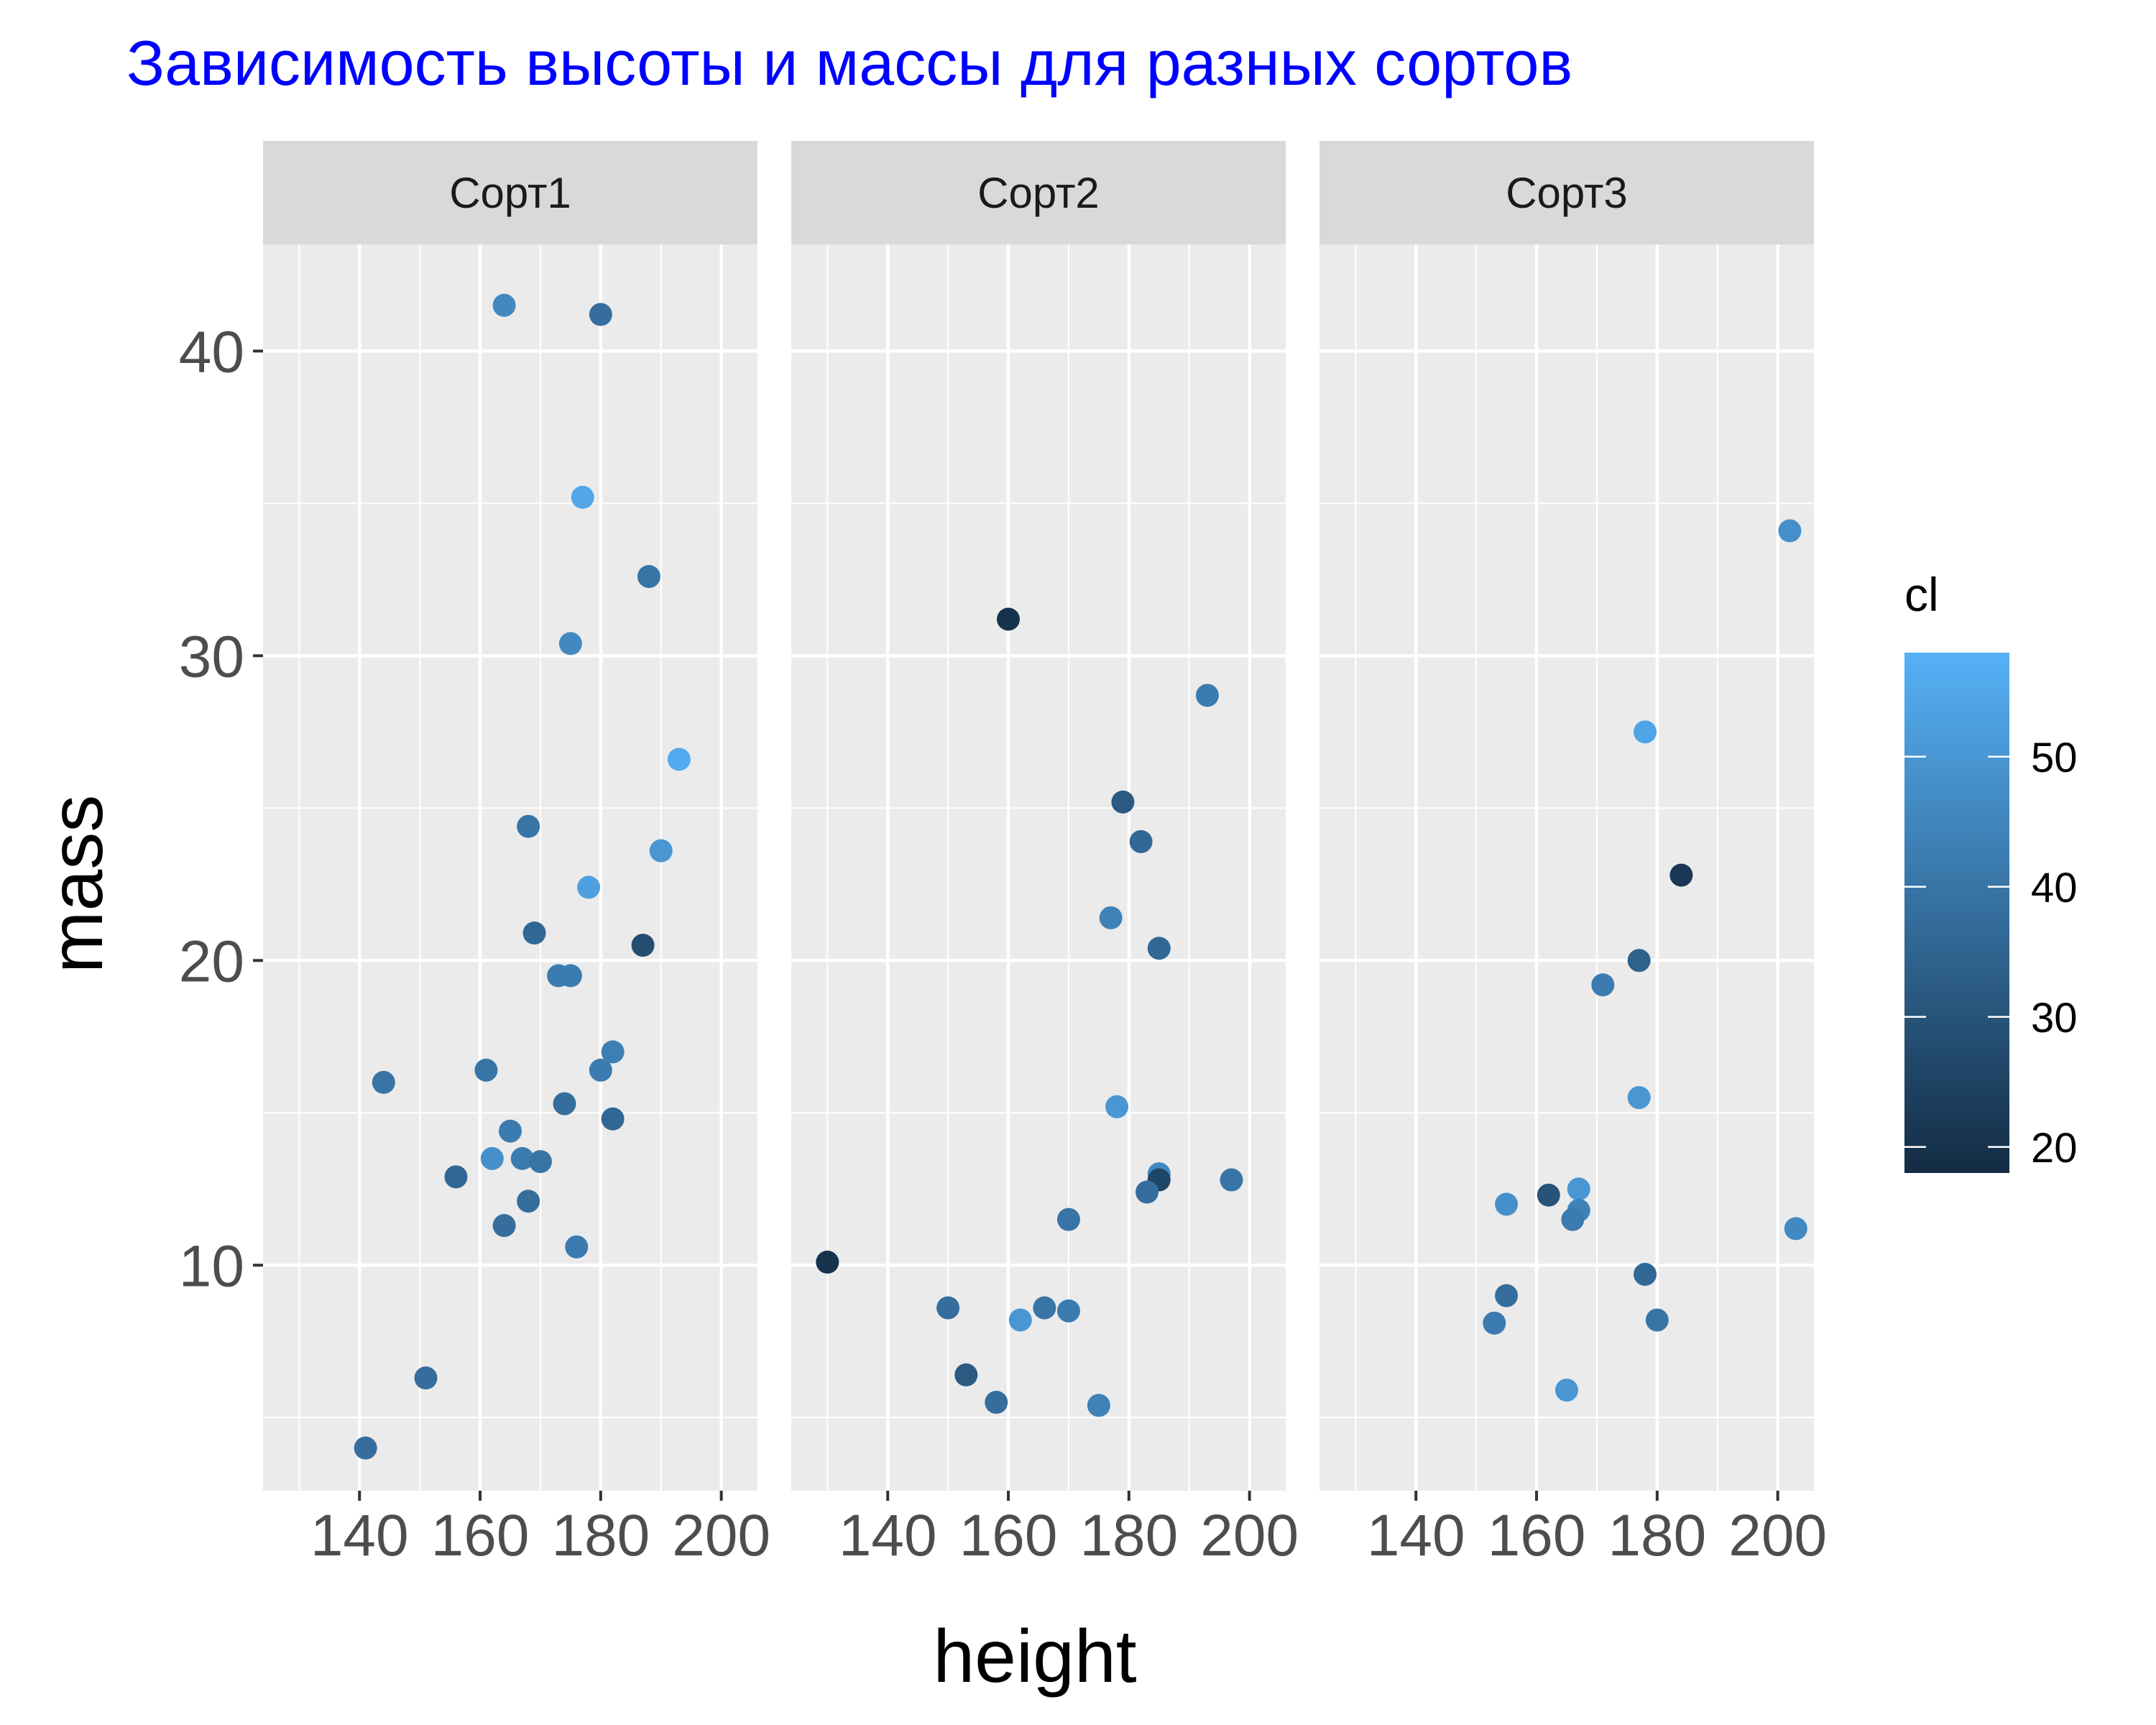 The height and width of the screenshot is (1725, 2156). Describe the element at coordinates (211, 352) in the screenshot. I see `y-tick-label: 40` at that location.